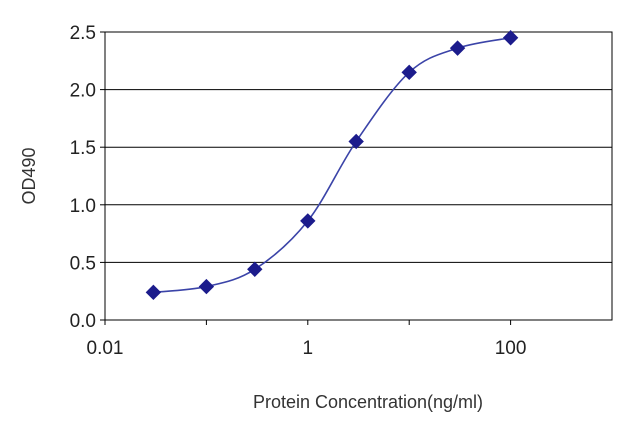 Image resolution: width=640 pixels, height=427 pixels. What do you see at coordinates (83, 91) in the screenshot?
I see `y-tick-label-4: 2.0` at bounding box center [83, 91].